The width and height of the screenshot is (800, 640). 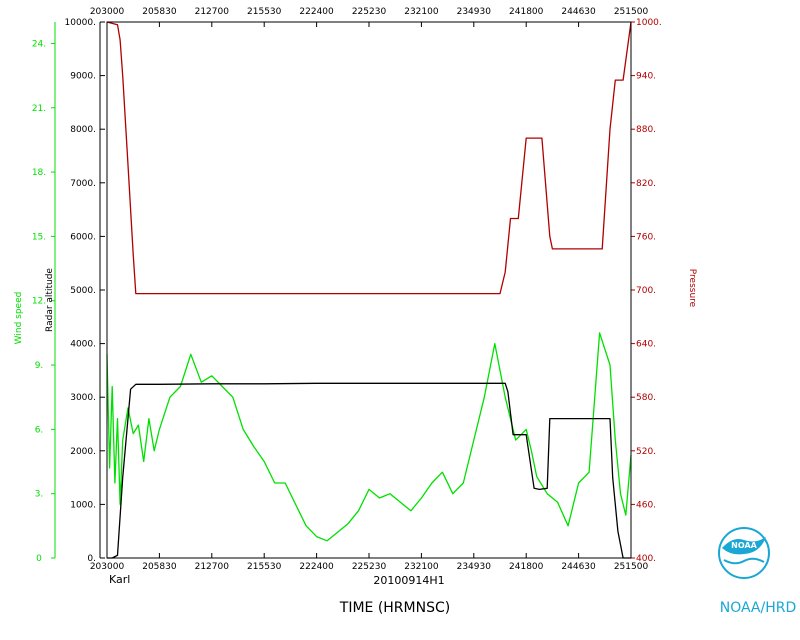 What do you see at coordinates (758, 608) in the screenshot?
I see `noaa-hrd-label: NOAA/HRD` at bounding box center [758, 608].